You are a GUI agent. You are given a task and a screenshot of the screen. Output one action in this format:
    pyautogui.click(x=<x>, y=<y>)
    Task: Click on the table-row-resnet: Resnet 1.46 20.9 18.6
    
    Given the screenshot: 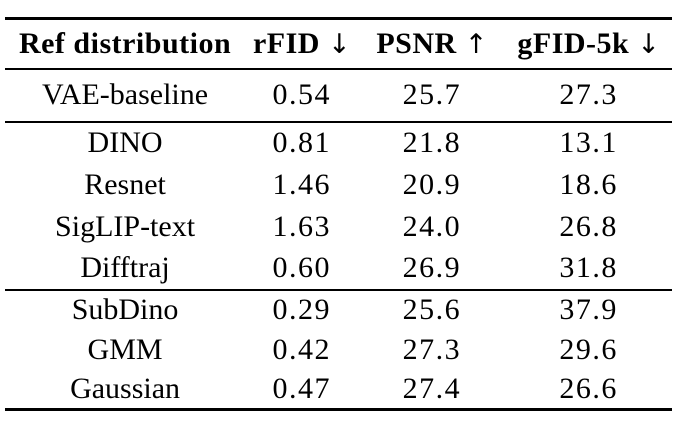 What is the action you would take?
    pyautogui.click(x=338, y=185)
    